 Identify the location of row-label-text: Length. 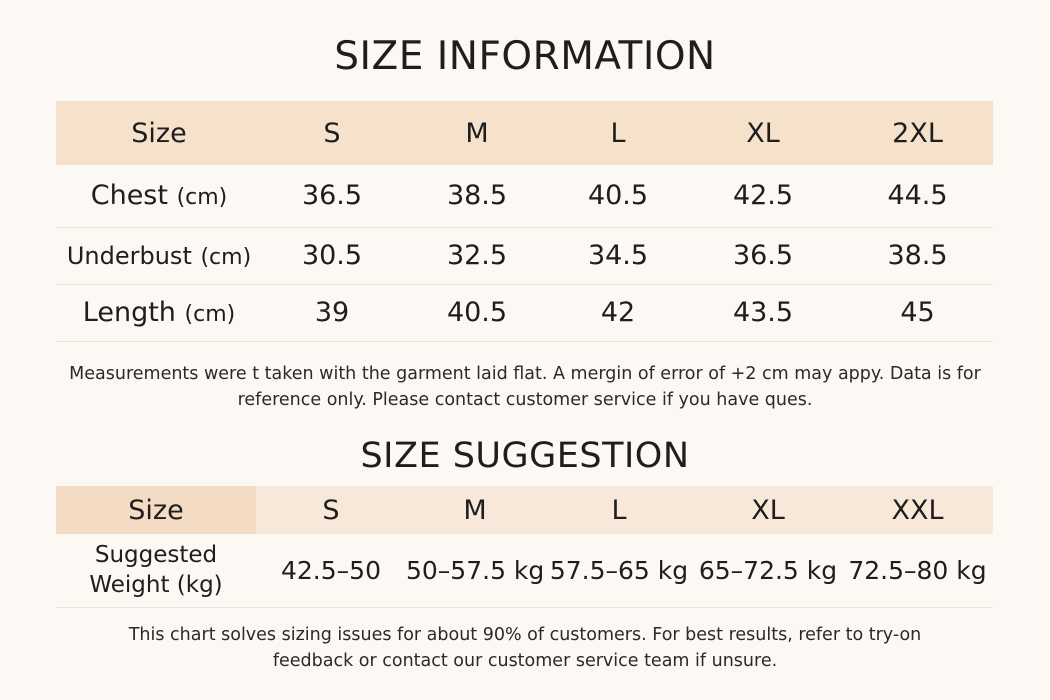
(129, 312).